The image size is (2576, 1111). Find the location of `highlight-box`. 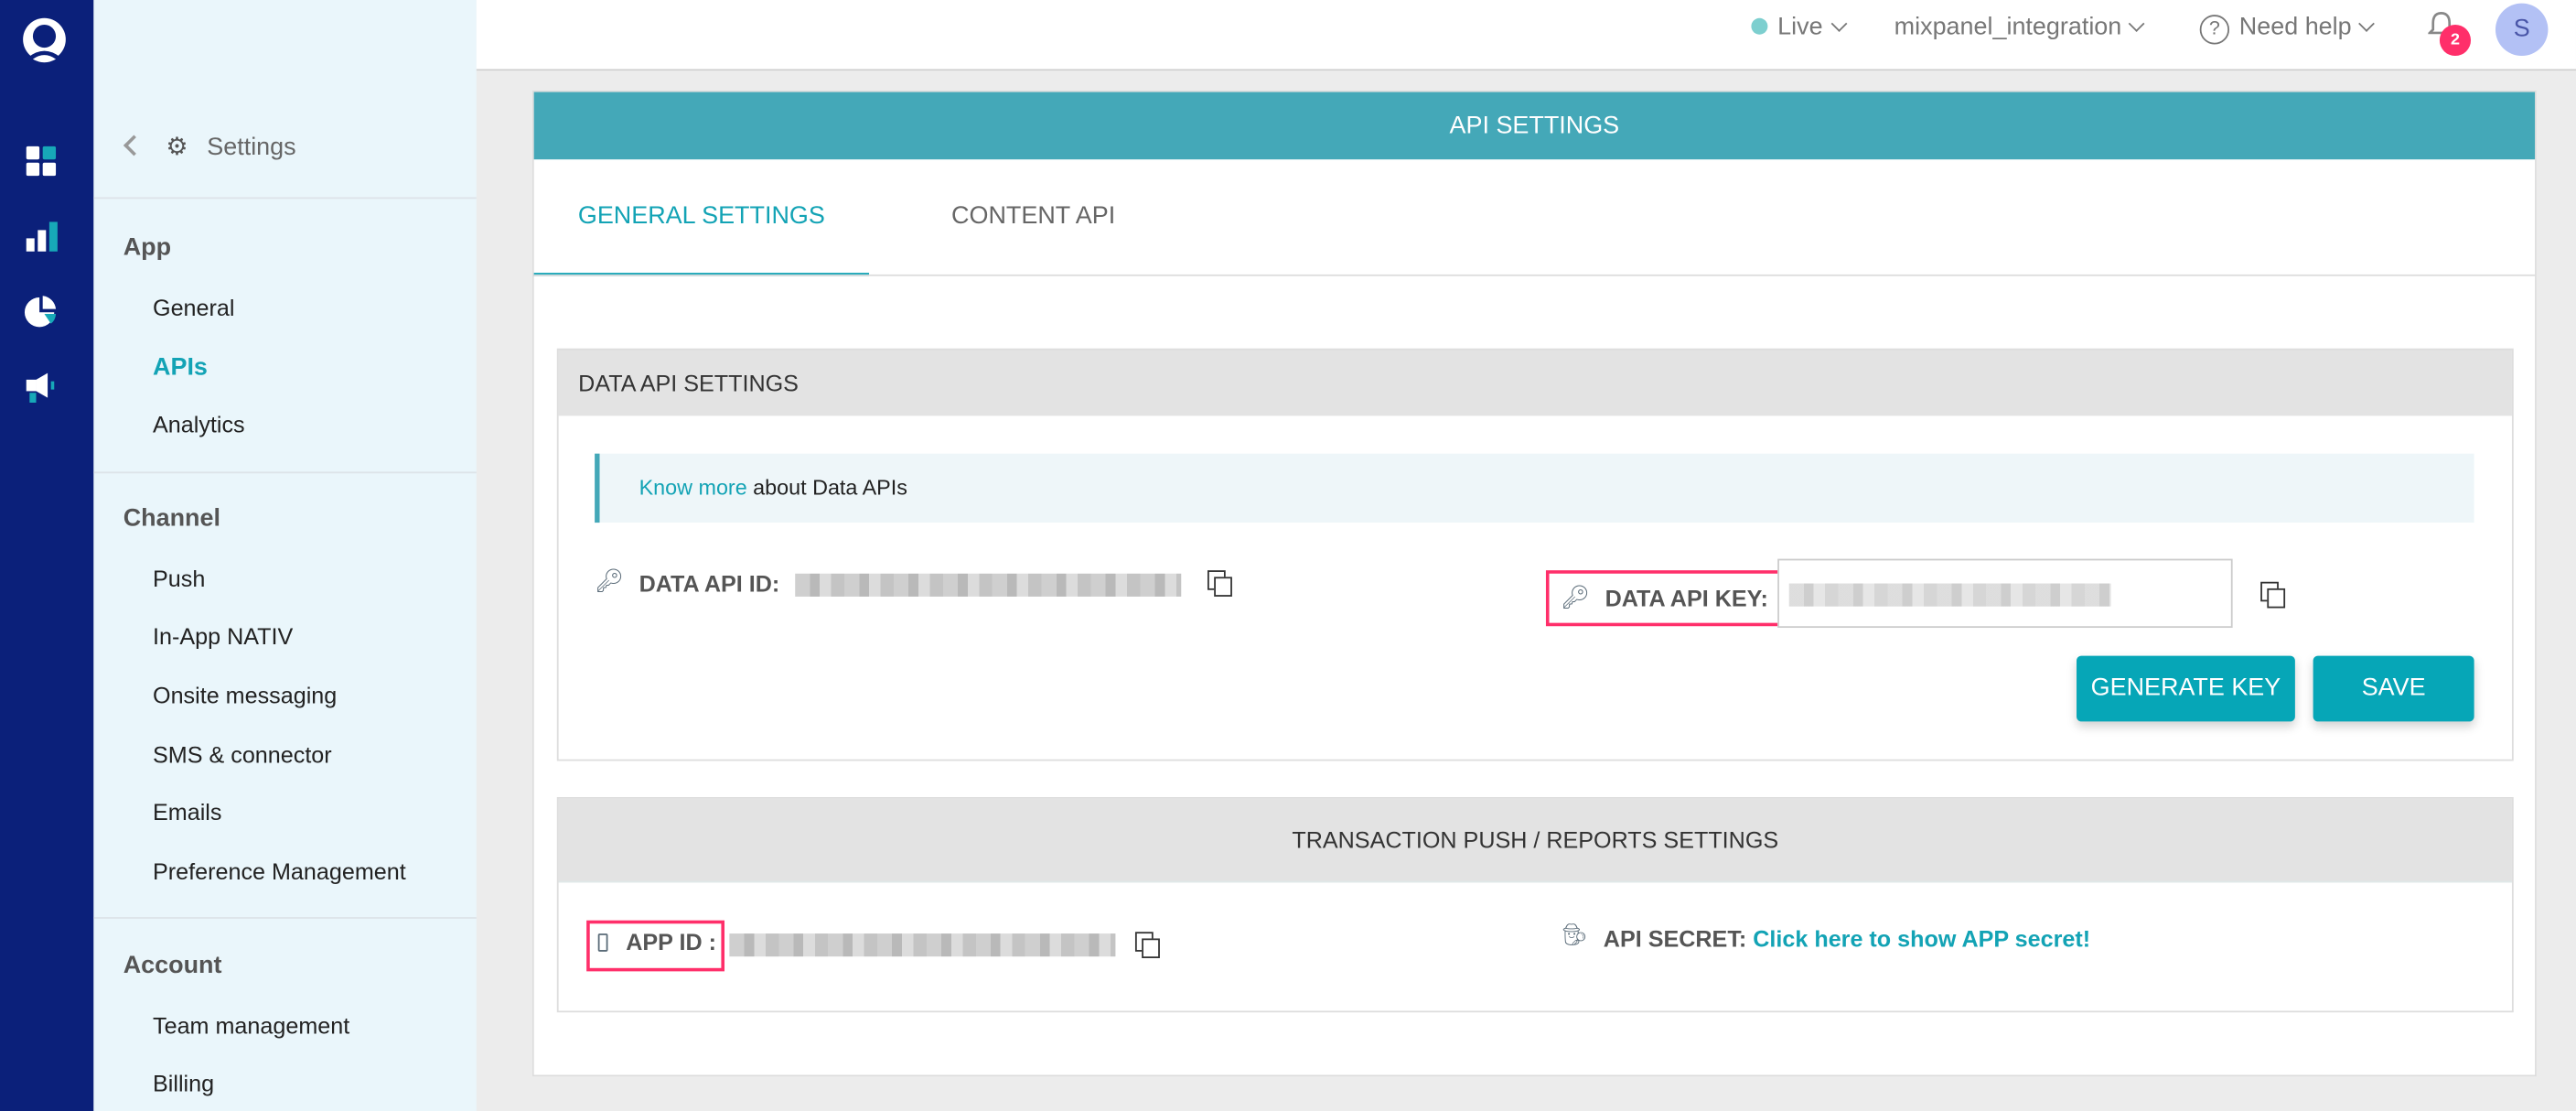

highlight-box is located at coordinates (655, 946).